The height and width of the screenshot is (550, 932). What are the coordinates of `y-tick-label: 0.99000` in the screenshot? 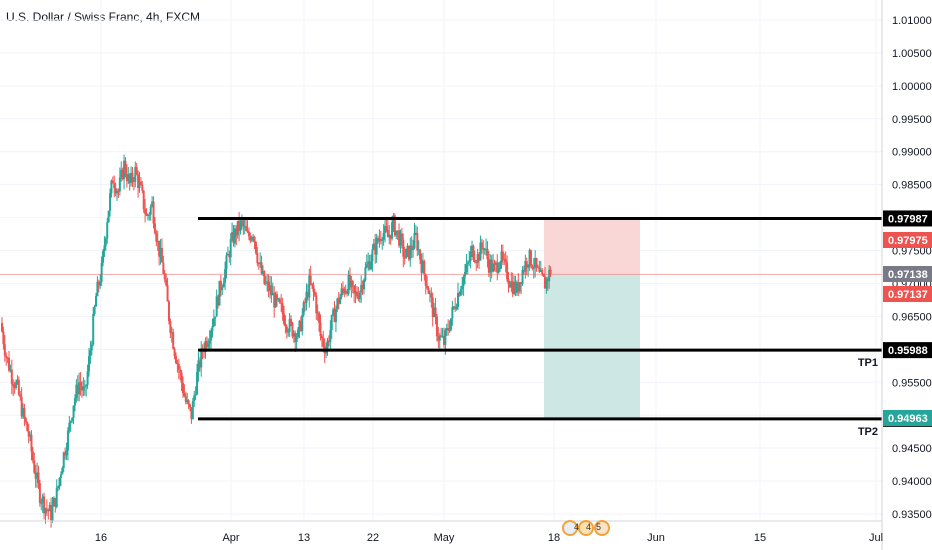 It's located at (912, 153).